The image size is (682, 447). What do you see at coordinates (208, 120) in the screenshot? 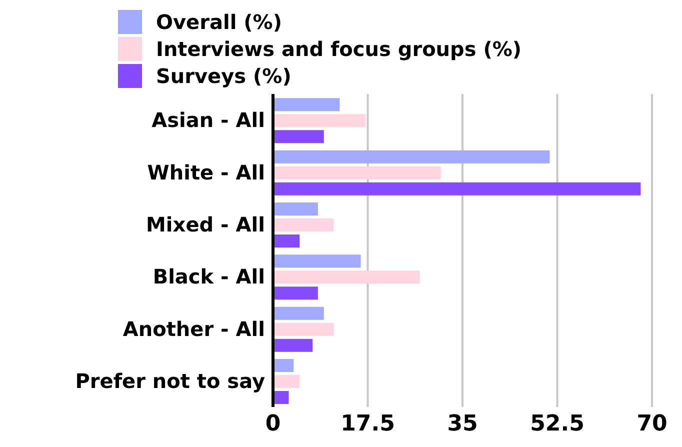
I see `y-tick-label: Asian - All` at bounding box center [208, 120].